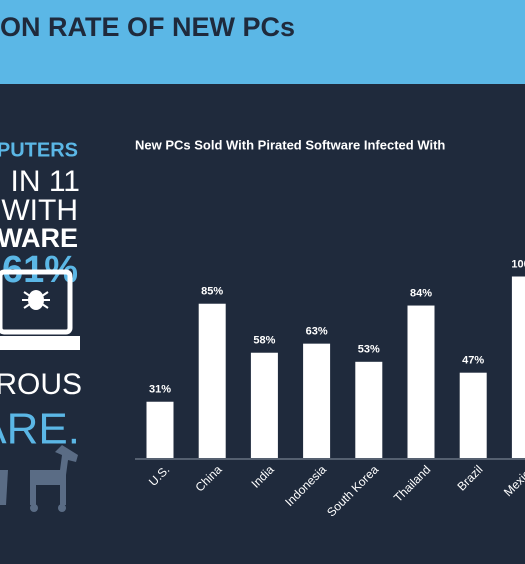 The width and height of the screenshot is (525, 564). What do you see at coordinates (39, 150) in the screenshot?
I see `side-text: PUTERS` at bounding box center [39, 150].